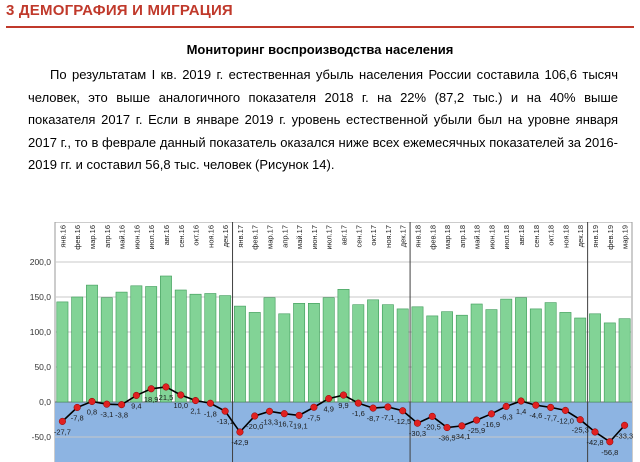 Image resolution: width=640 pixels, height=462 pixels. I want to click on section-rule, so click(320, 27).